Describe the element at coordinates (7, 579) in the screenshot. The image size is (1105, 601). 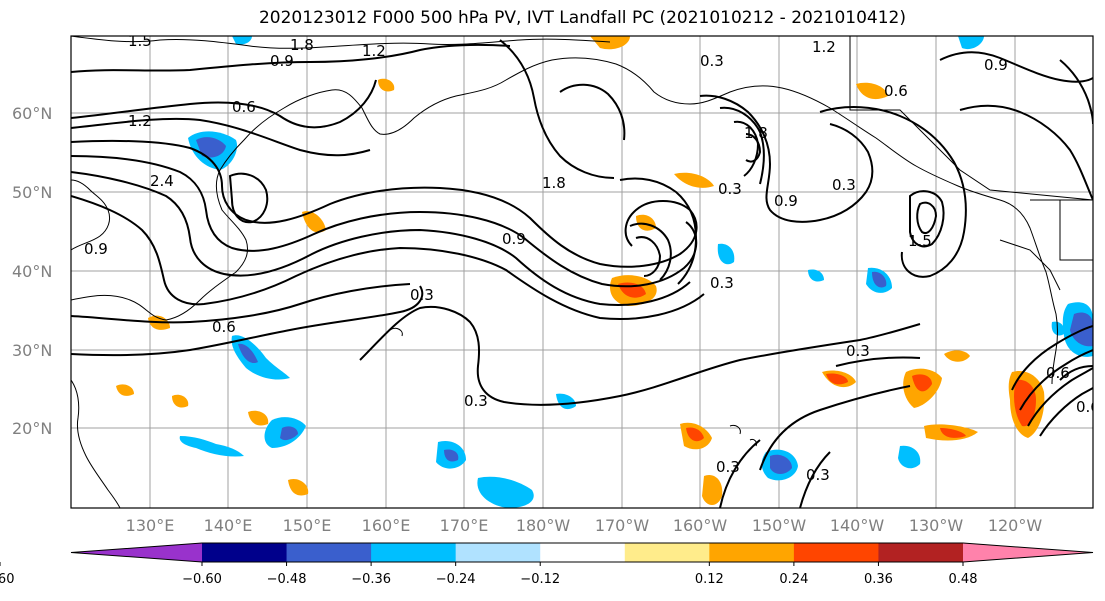
I see `colorbar-tick-label: 0.60` at that location.